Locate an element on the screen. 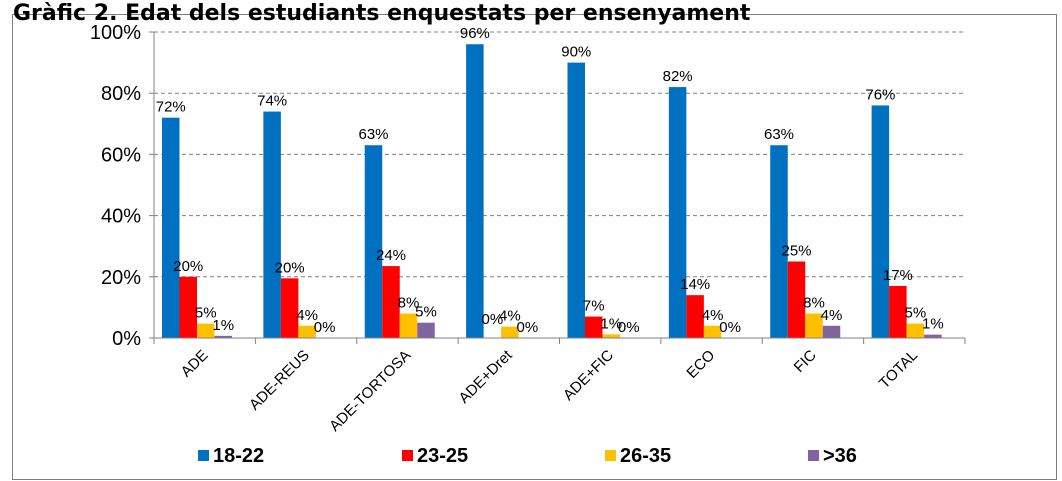 Image resolution: width=1062 pixels, height=481 pixels. x-tick-label: ECO is located at coordinates (700, 364).